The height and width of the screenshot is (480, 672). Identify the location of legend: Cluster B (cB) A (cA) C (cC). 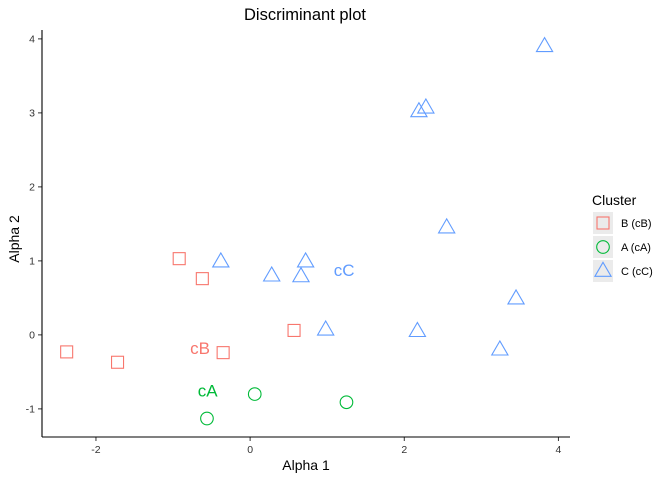
(622, 237).